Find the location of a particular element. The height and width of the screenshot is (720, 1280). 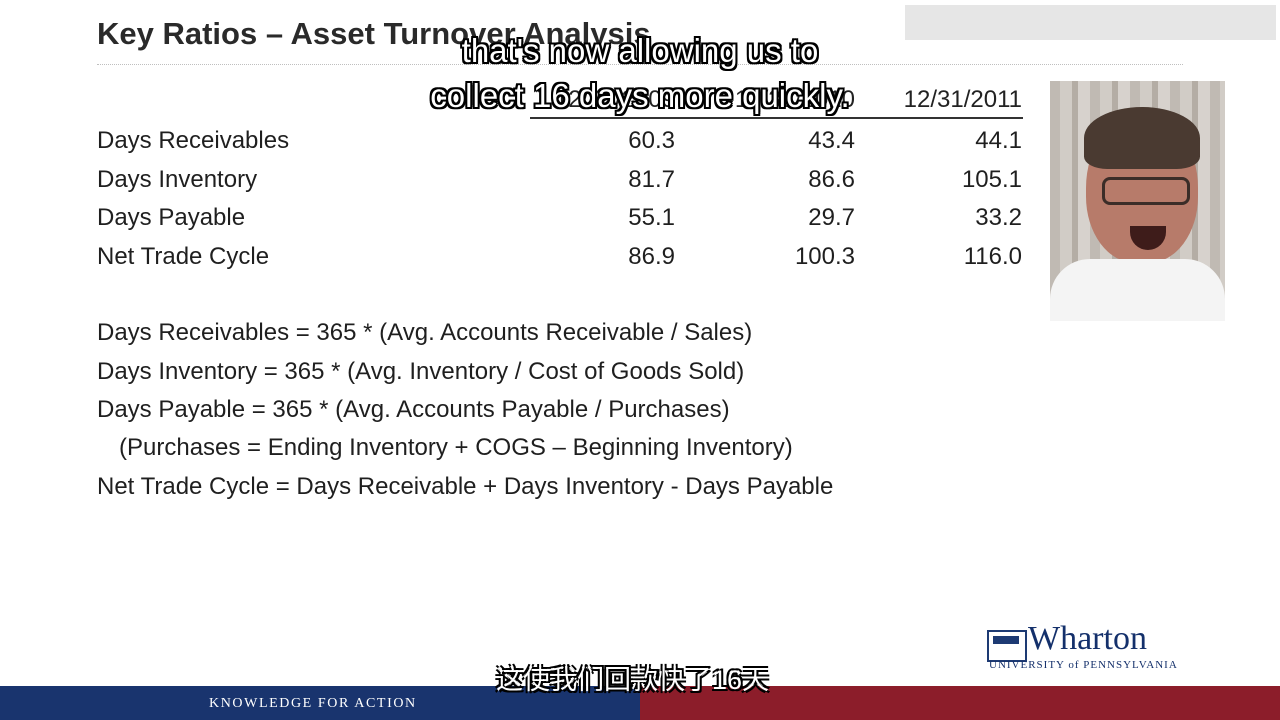

table-cell: 116.0 is located at coordinates (992, 256).